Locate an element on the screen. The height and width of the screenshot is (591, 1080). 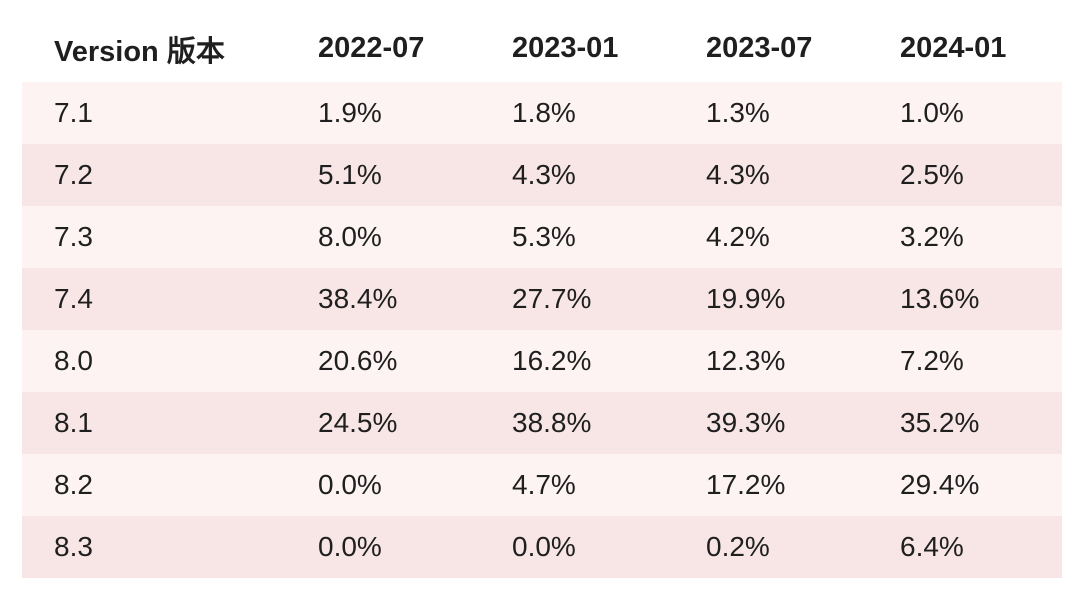
cell-value: 1.3% is located at coordinates (738, 112).